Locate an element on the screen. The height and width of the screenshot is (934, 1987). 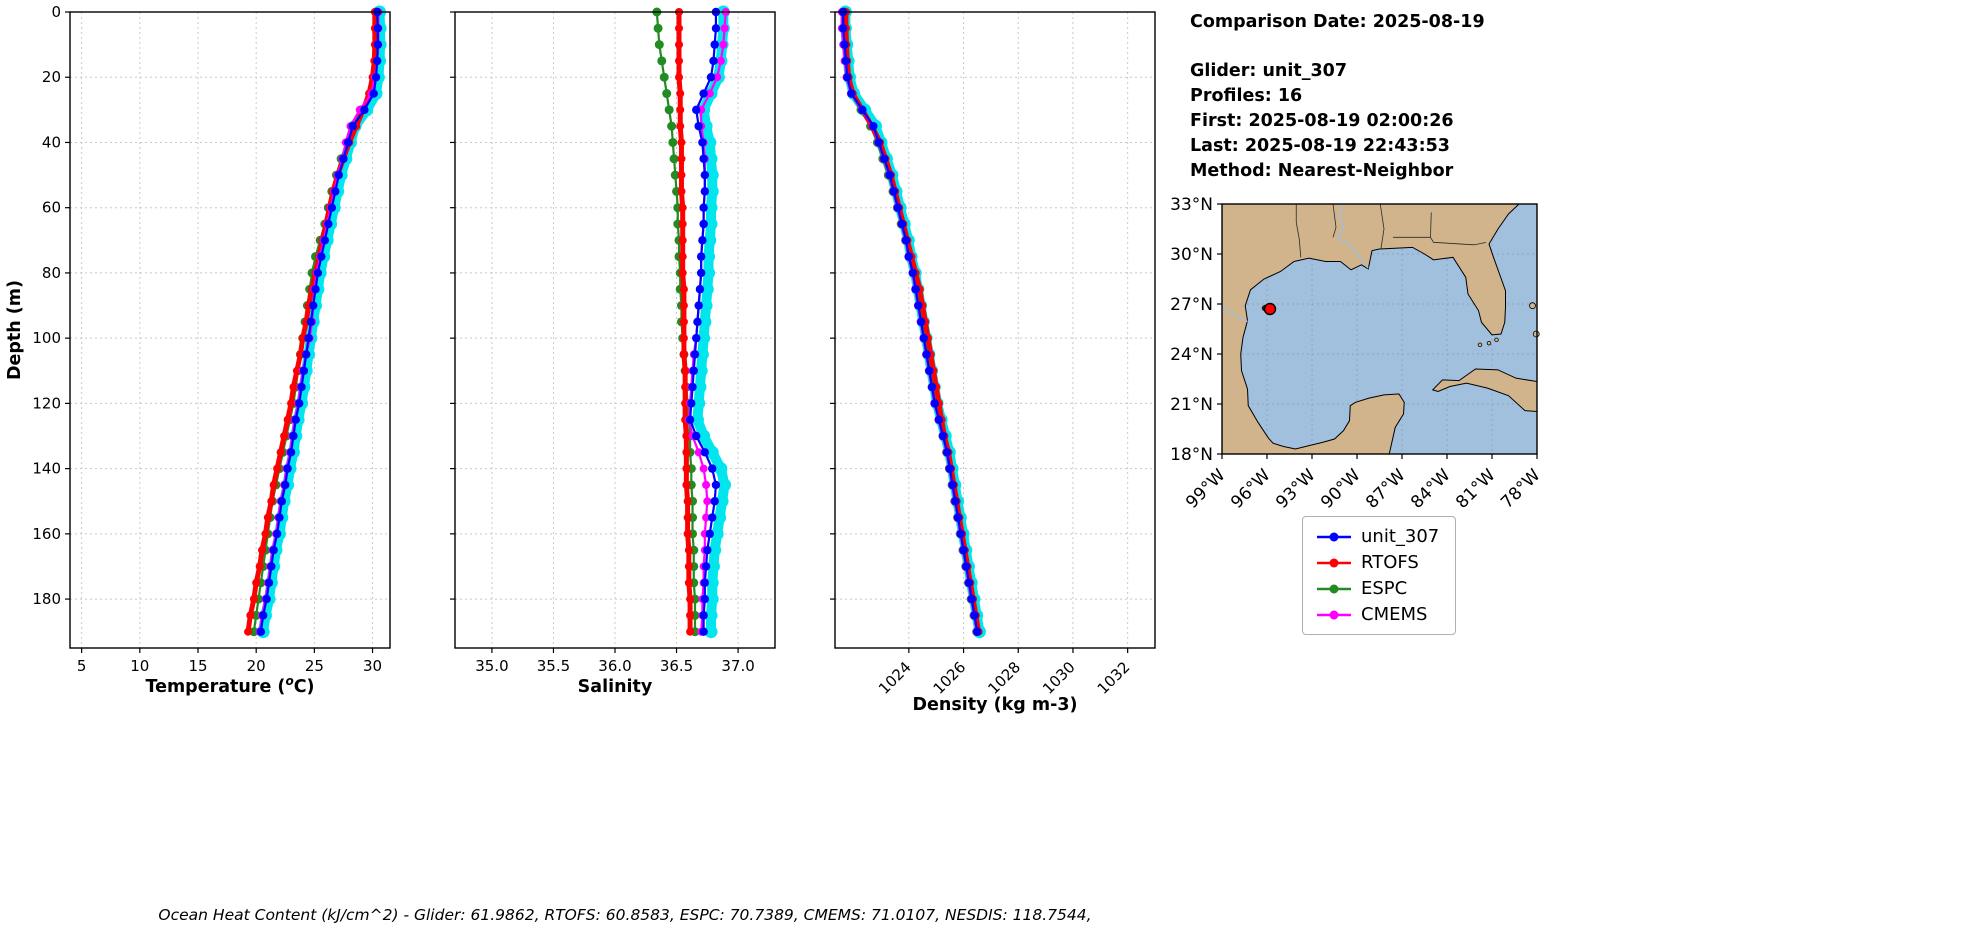
svg-text: 36.5 is located at coordinates (676, 666).